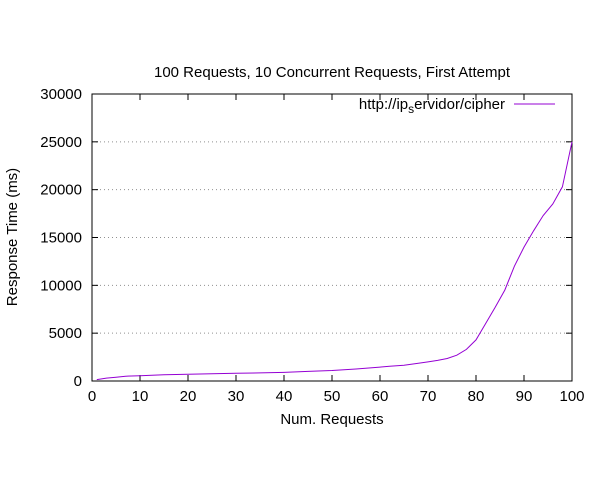  What do you see at coordinates (61, 285) in the screenshot?
I see `y-tick-label: 10000` at bounding box center [61, 285].